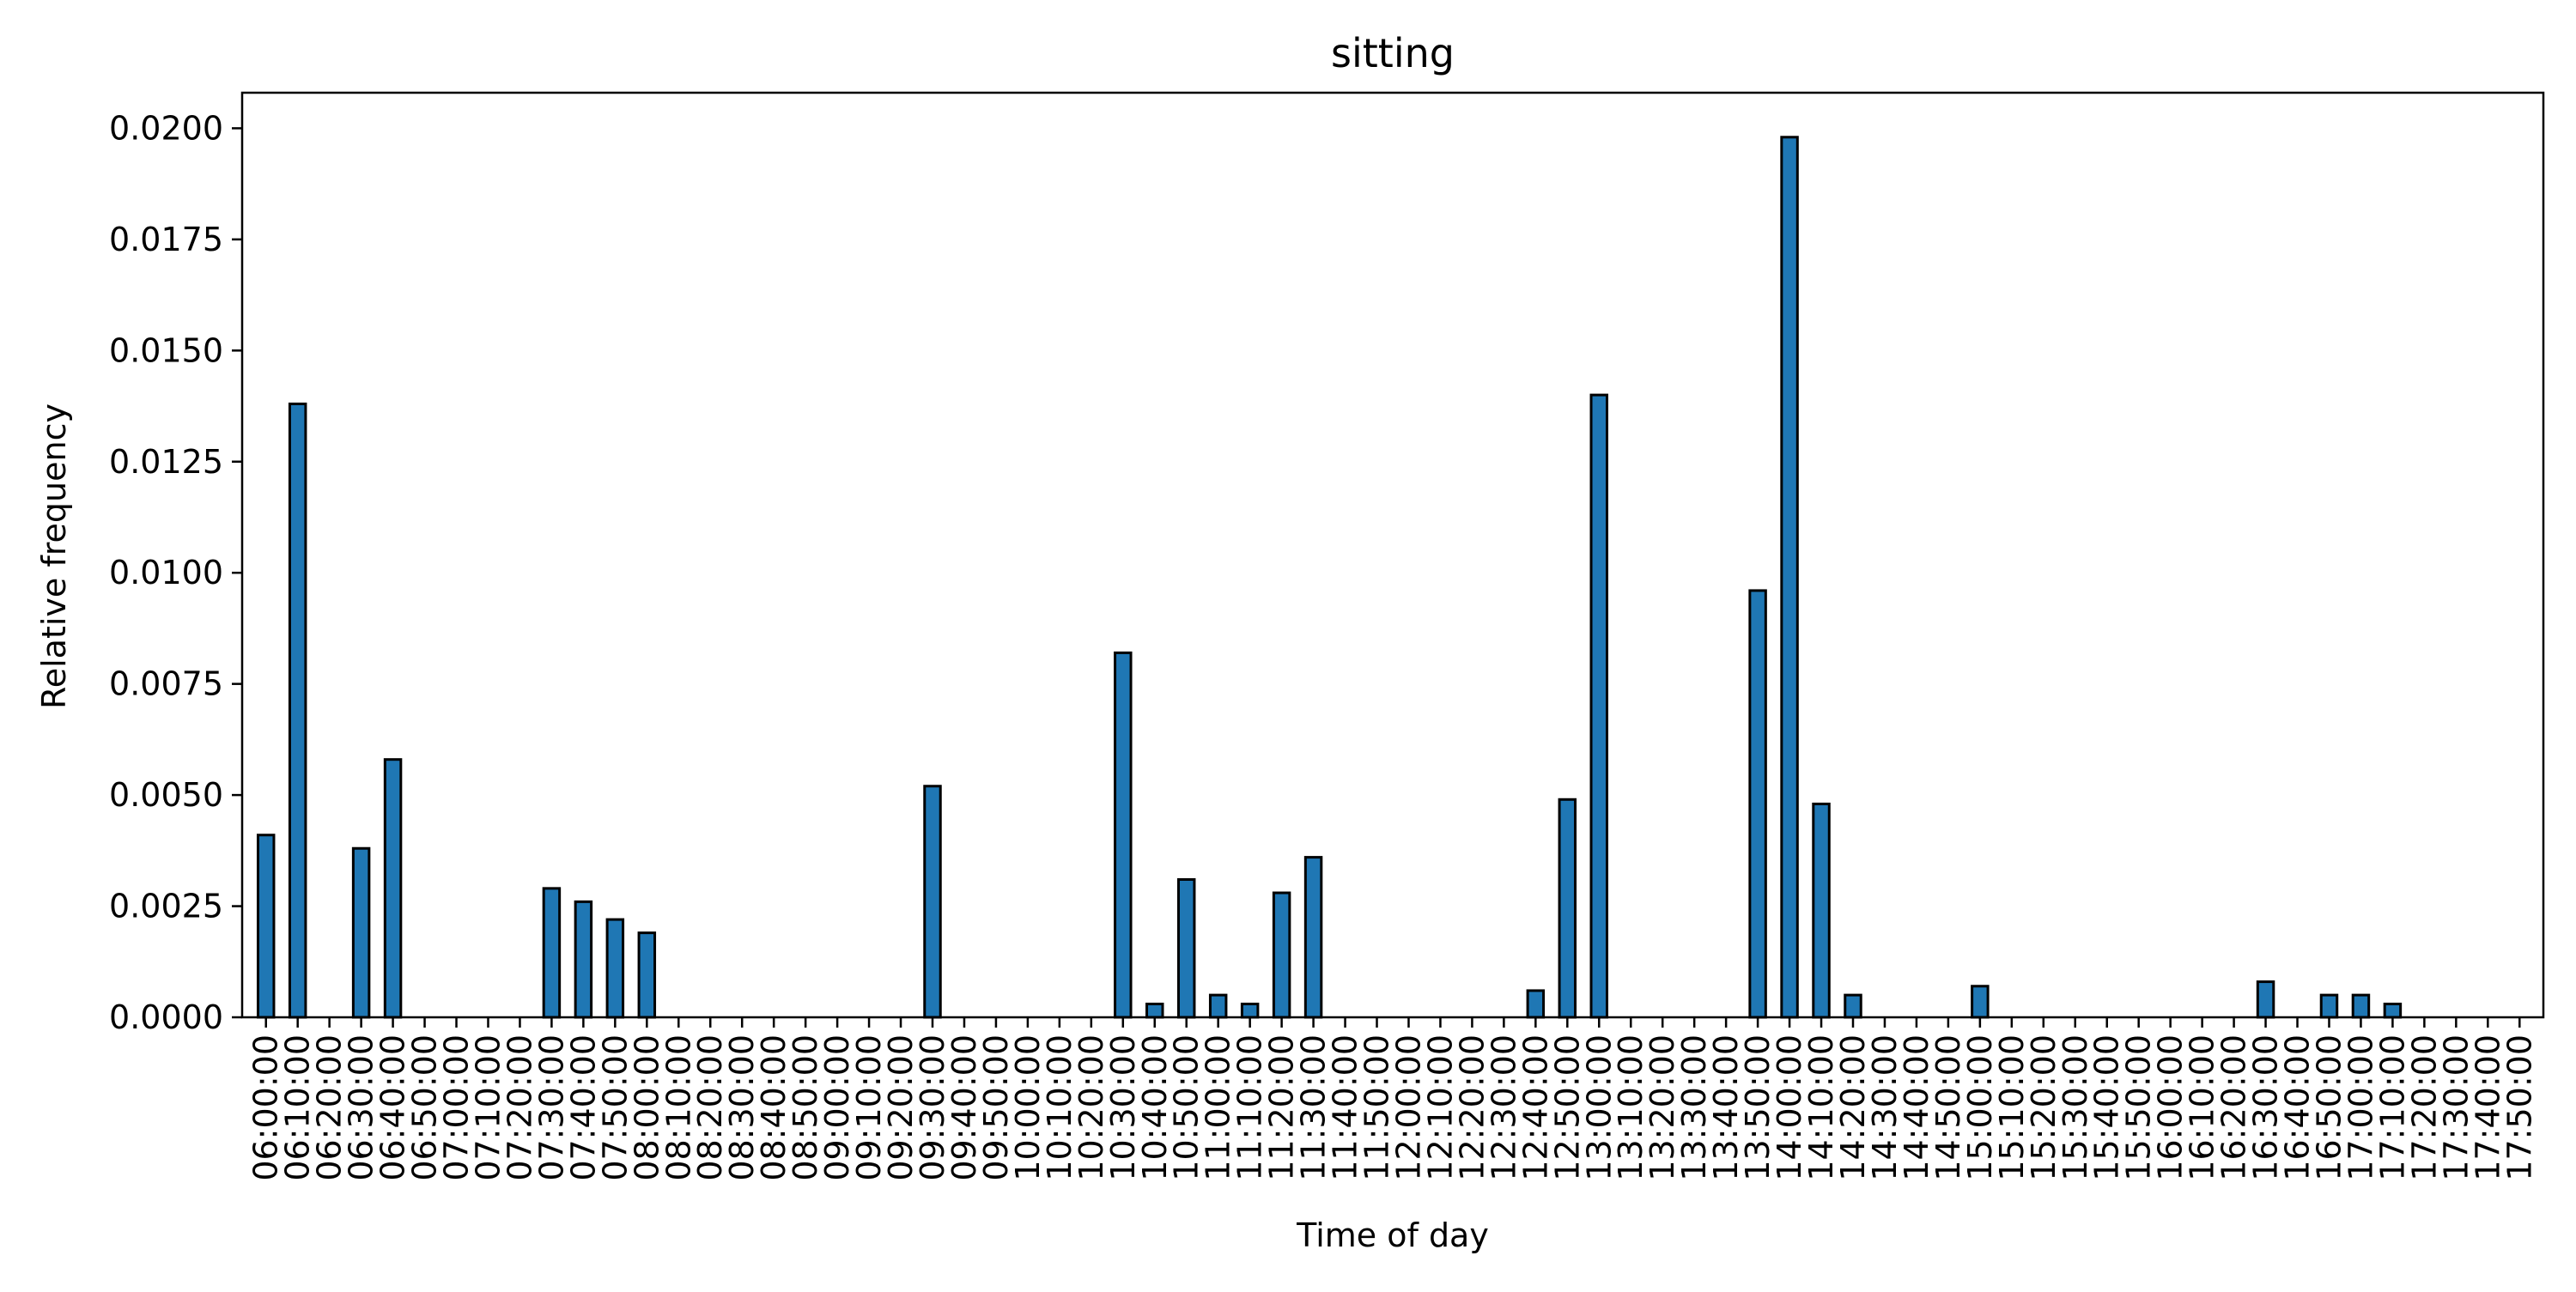 The height and width of the screenshot is (1292, 2576). I want to click on y-tick-label: 0.0025, so click(166, 906).